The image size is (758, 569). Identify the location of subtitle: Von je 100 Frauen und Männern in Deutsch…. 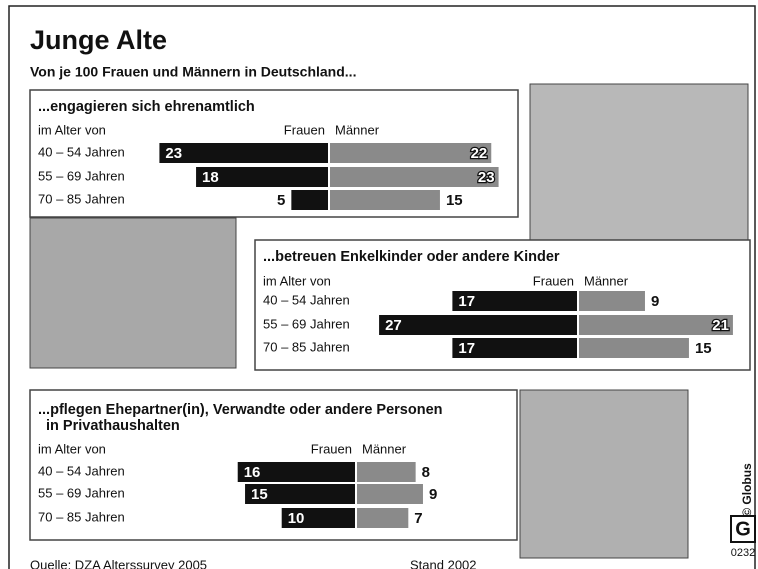
(193, 72).